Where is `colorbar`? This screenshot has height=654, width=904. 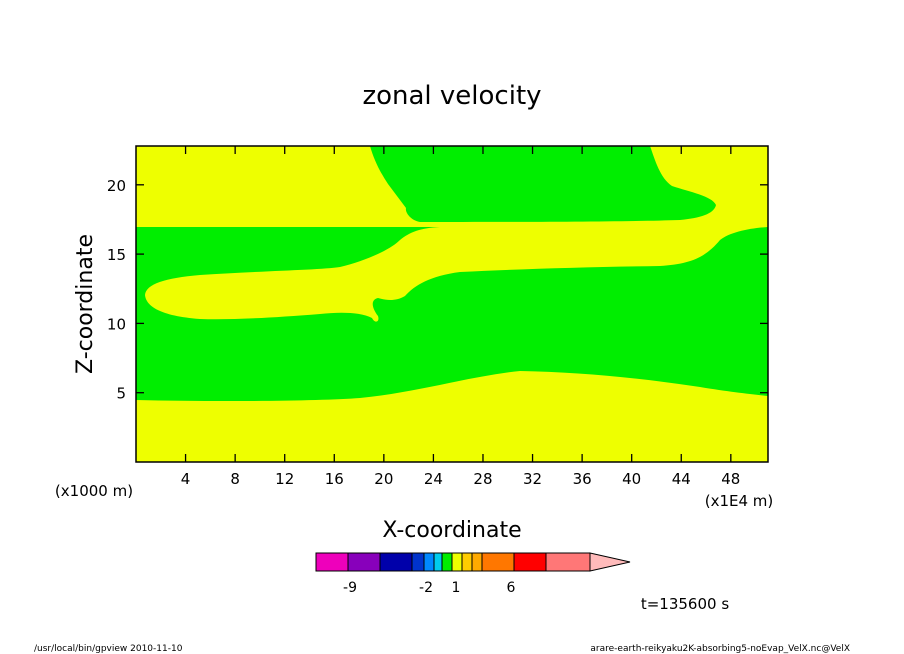 colorbar is located at coordinates (473, 562).